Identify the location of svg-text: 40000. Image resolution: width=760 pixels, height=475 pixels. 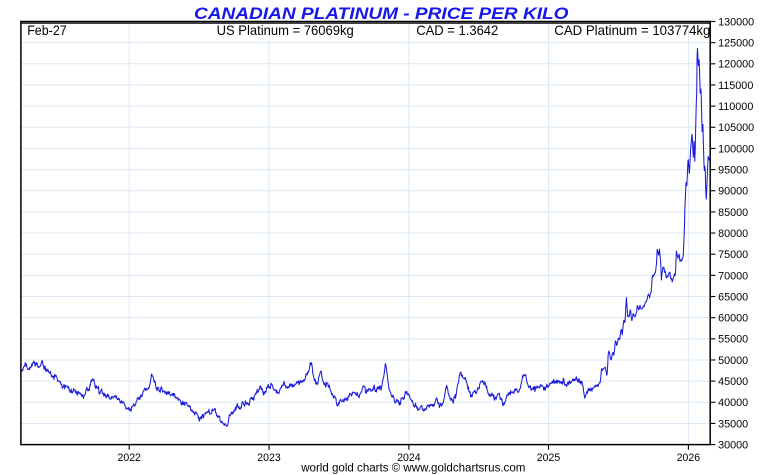
(733, 403).